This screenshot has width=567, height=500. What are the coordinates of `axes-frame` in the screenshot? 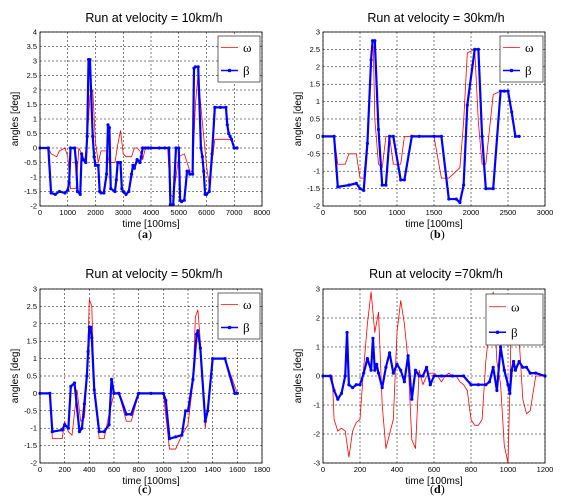 It's located at (434, 376).